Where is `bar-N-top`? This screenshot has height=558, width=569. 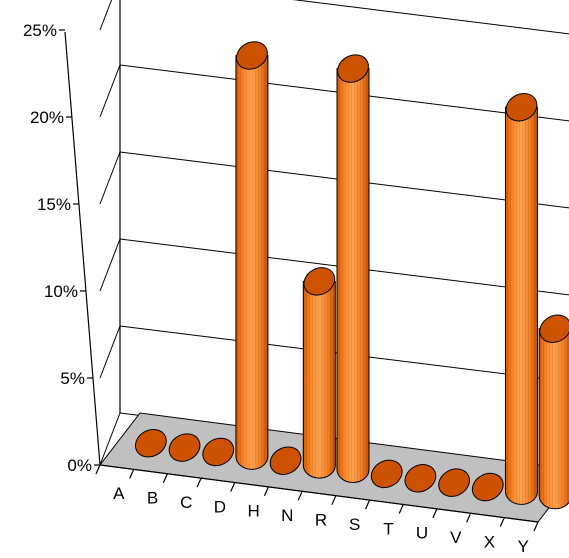 bar-N-top is located at coordinates (319, 281).